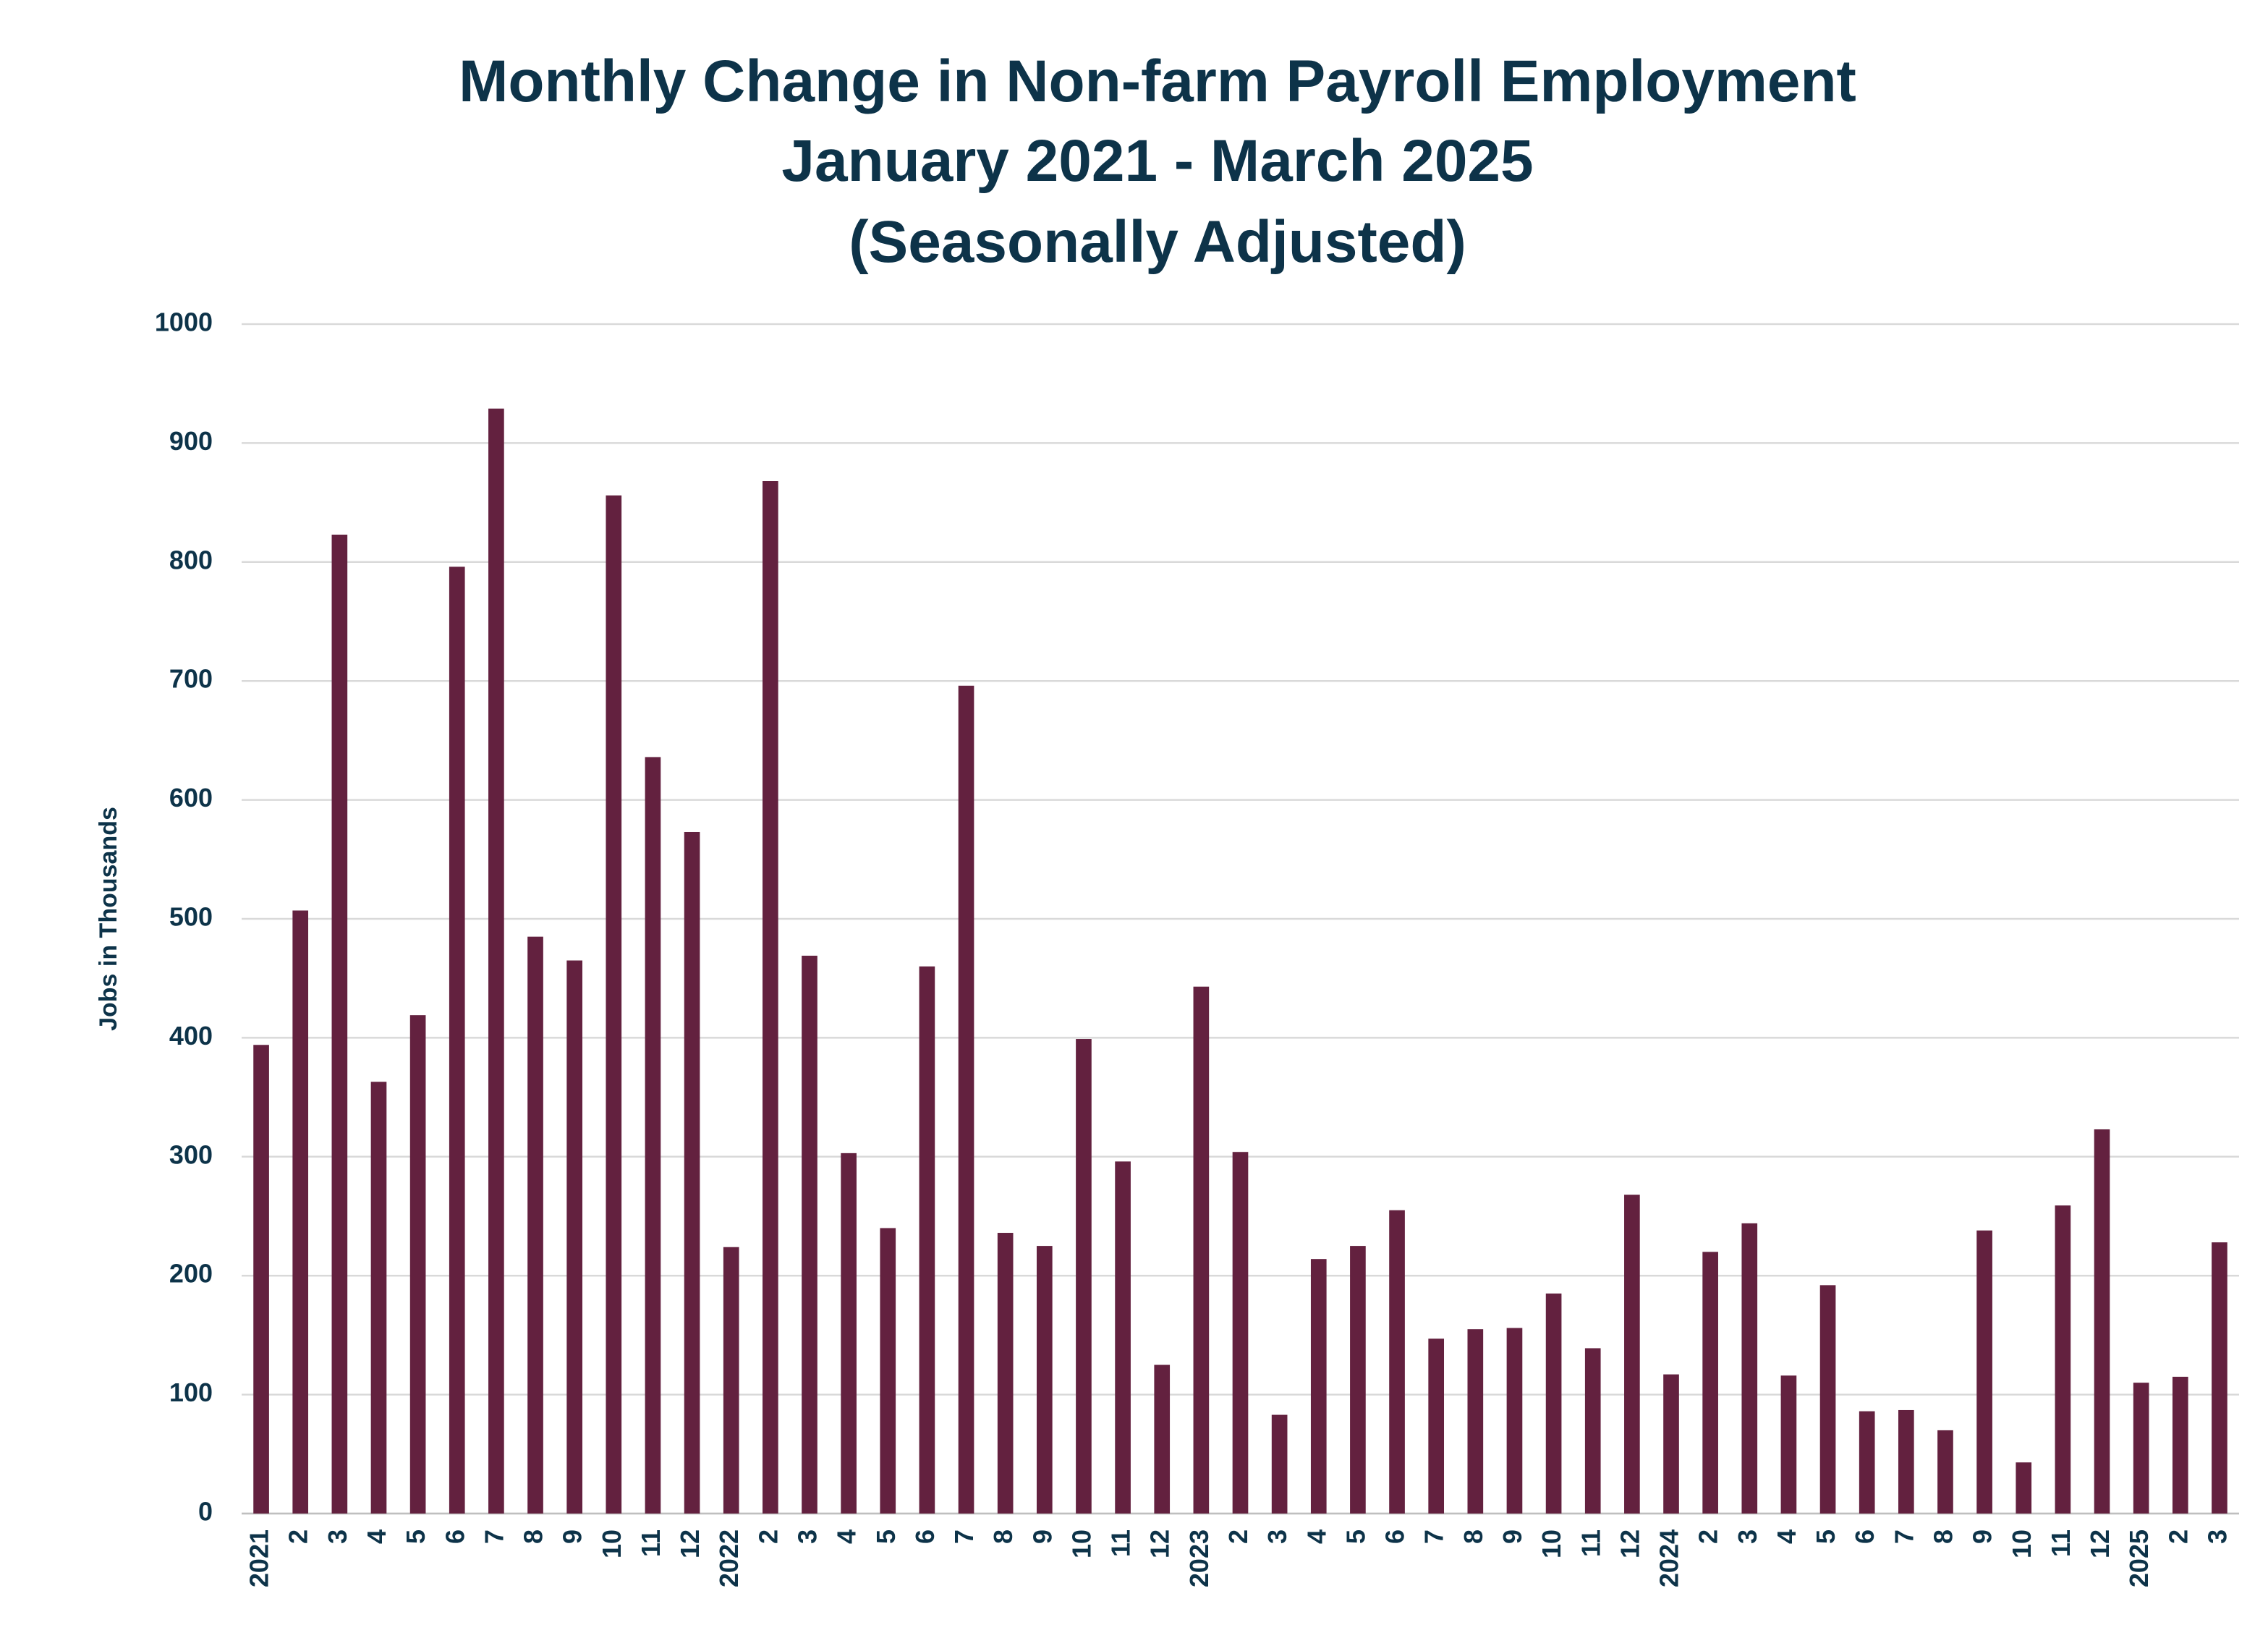  Describe the element at coordinates (1669, 1558) in the screenshot. I see `x-tick-label: 2024` at that location.